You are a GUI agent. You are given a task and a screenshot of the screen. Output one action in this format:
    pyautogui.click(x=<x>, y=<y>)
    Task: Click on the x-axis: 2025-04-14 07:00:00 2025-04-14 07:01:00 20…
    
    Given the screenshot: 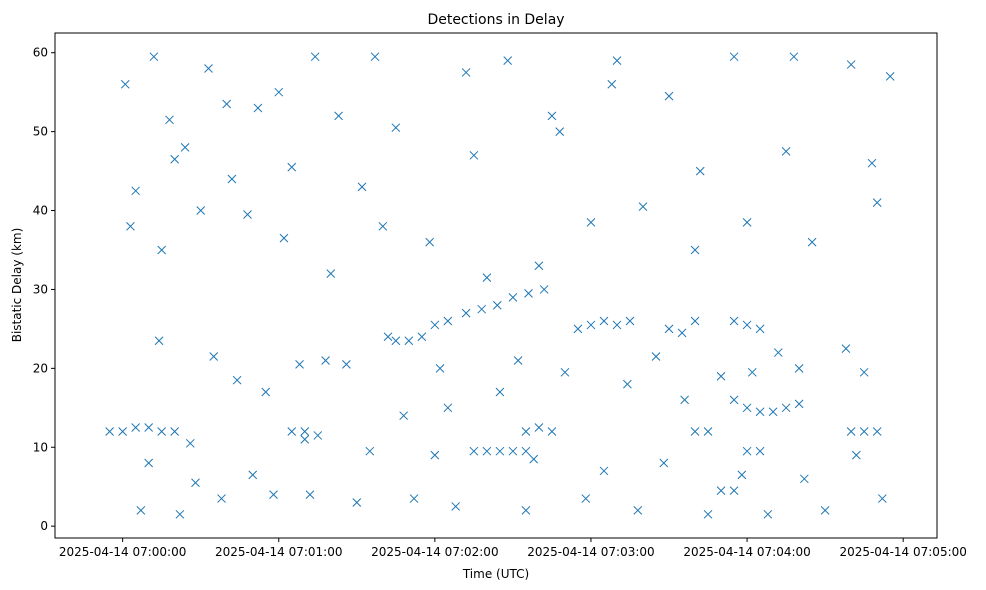 What is the action you would take?
    pyautogui.click(x=513, y=548)
    